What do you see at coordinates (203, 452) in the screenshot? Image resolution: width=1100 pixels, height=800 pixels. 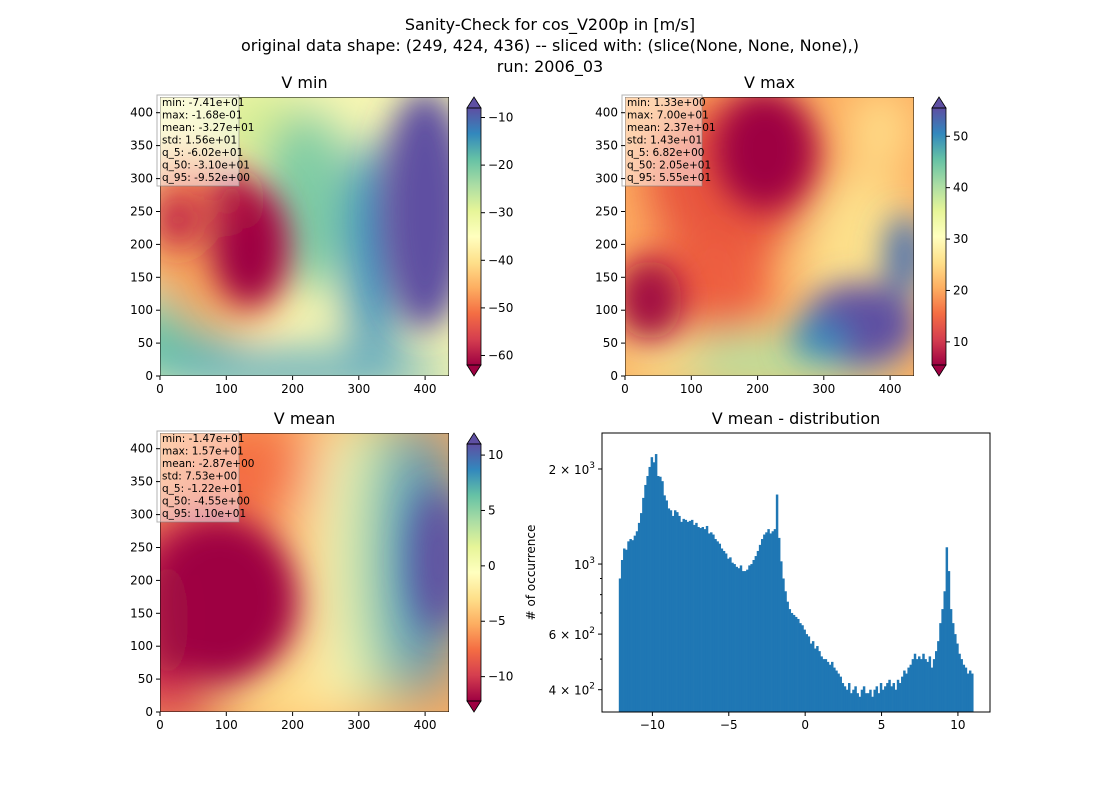 I see `stat-line: max: 1.57e+01` at bounding box center [203, 452].